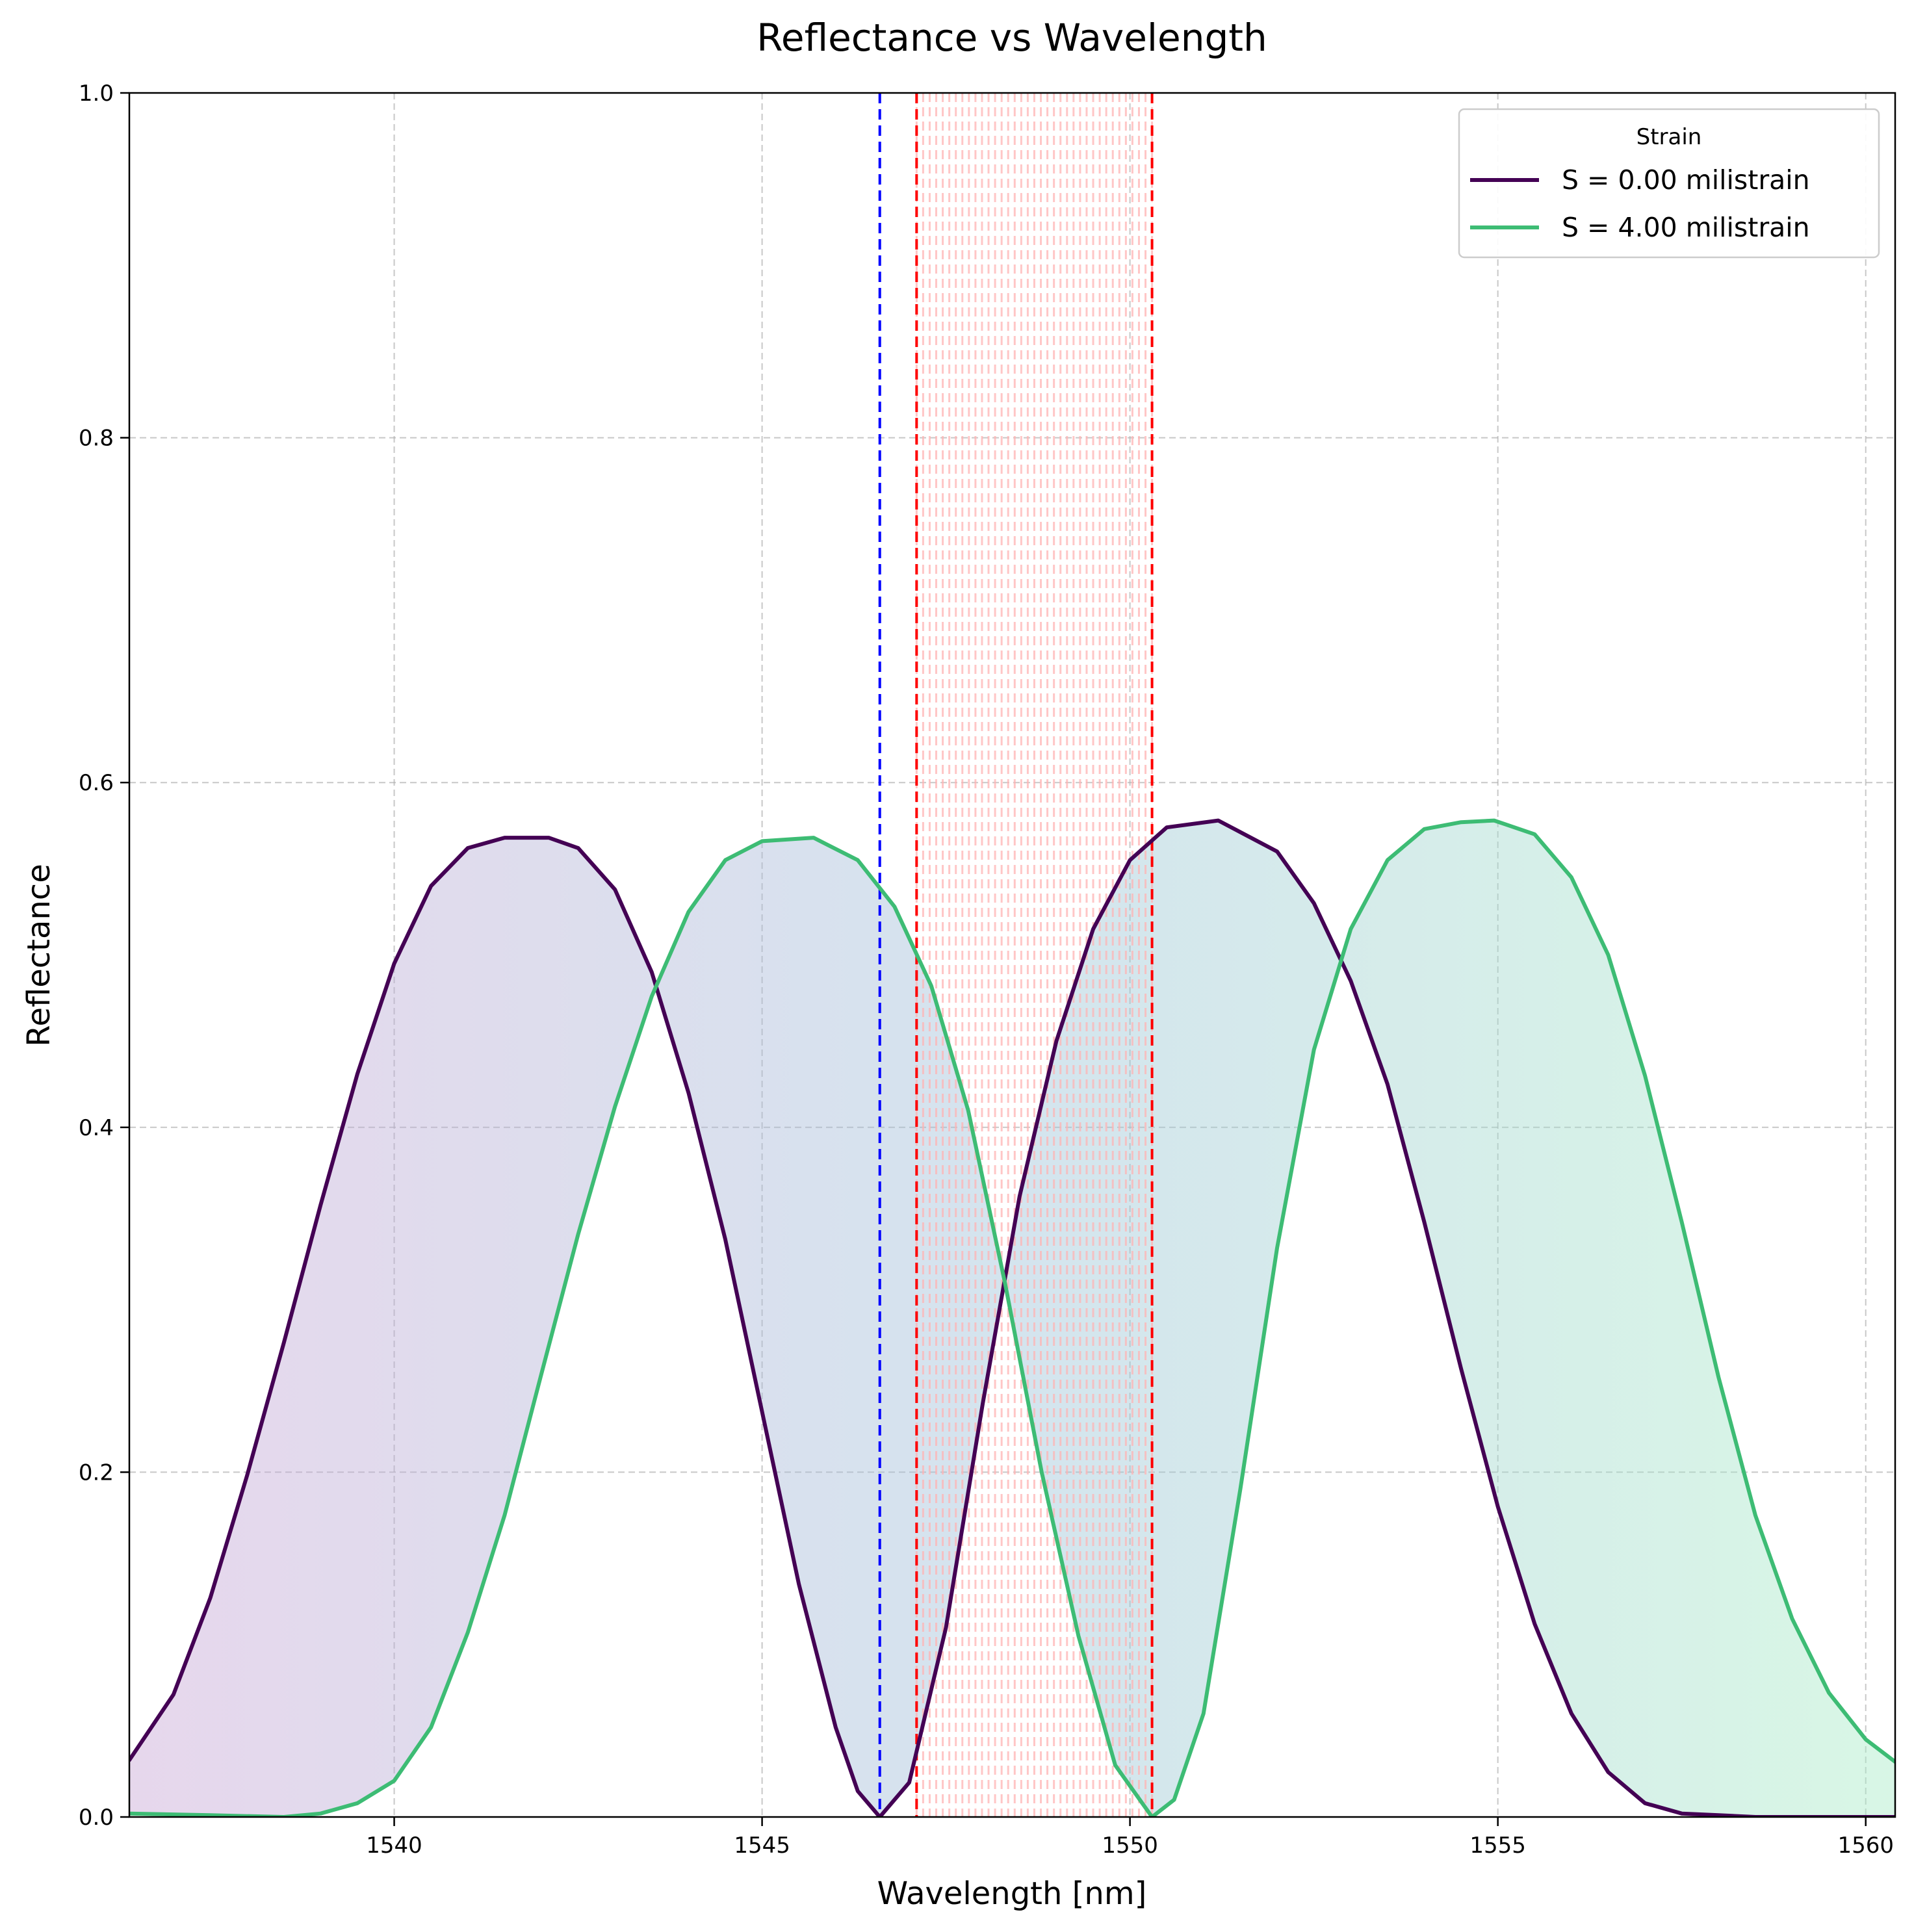 This screenshot has height=1932, width=1927. Describe the element at coordinates (394, 1846) in the screenshot. I see `x-tick-label-0: 1540` at that location.